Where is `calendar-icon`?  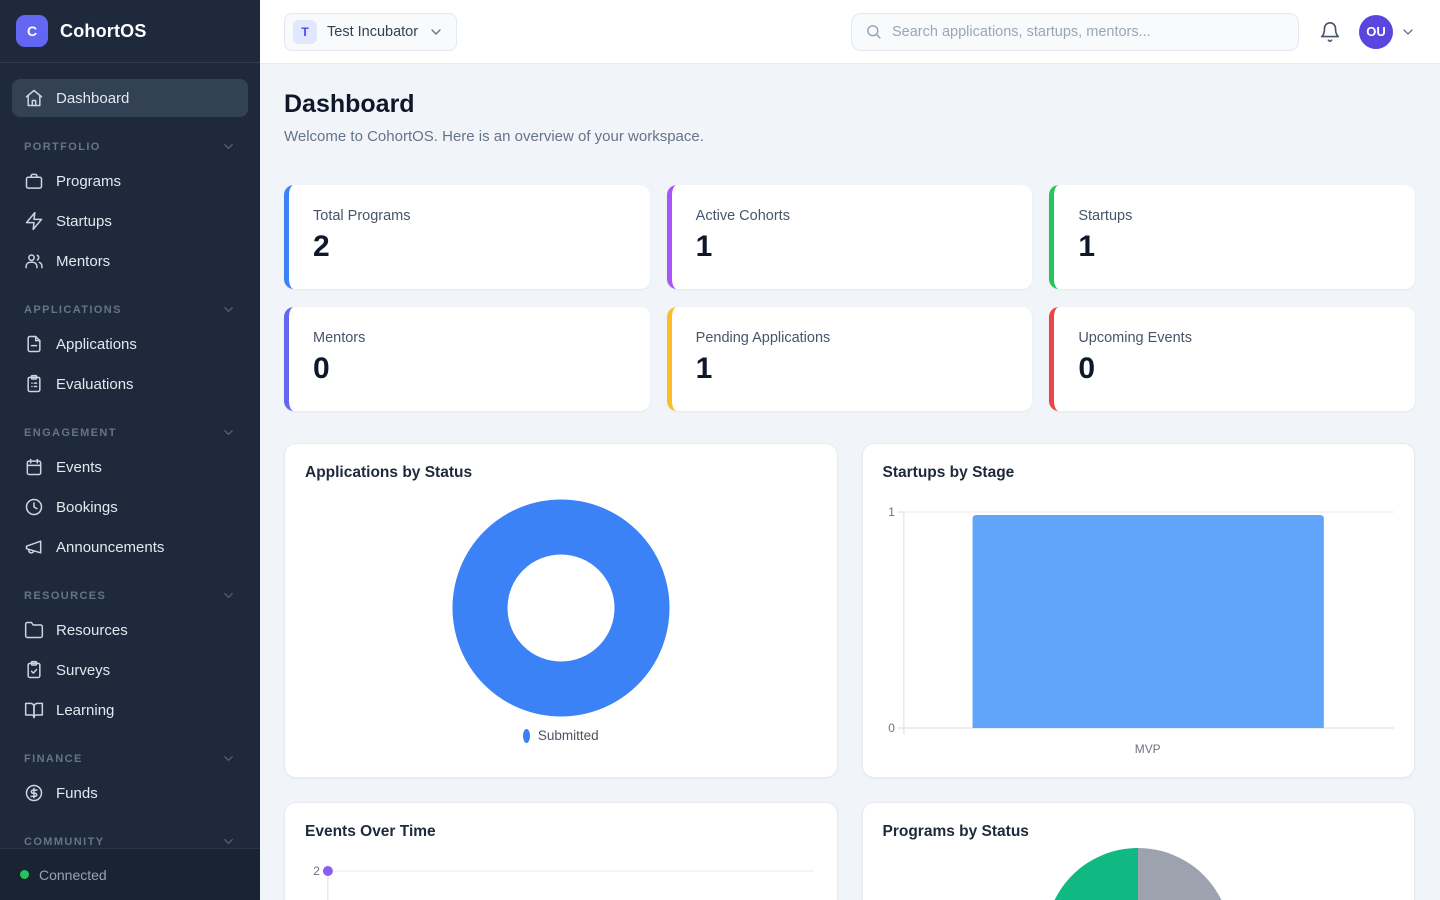 calendar-icon is located at coordinates (34, 467).